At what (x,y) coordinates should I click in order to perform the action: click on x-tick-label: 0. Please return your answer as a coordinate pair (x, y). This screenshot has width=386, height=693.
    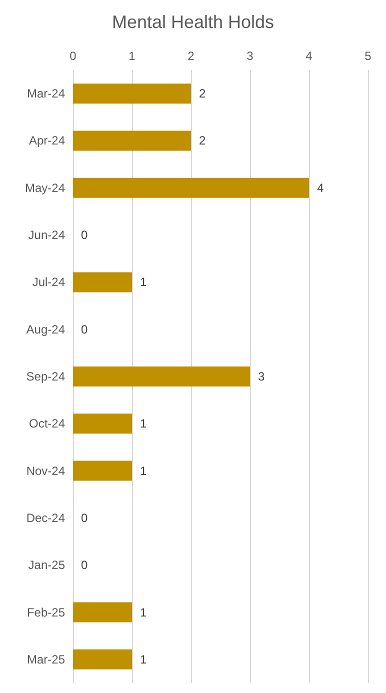
    Looking at the image, I should click on (73, 56).